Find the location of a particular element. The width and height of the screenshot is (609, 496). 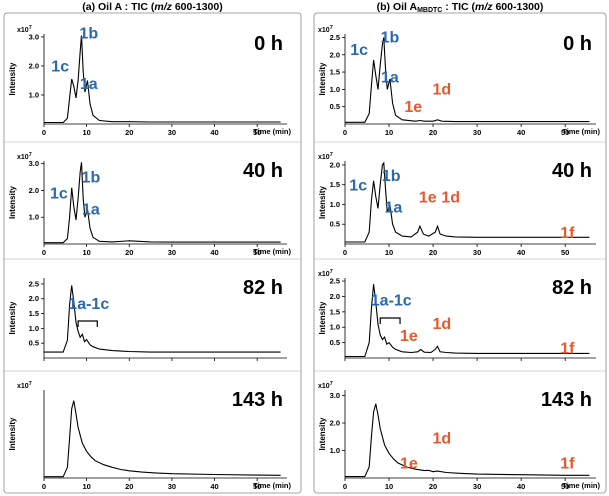

peak-label-1f: 1f is located at coordinates (567, 348).